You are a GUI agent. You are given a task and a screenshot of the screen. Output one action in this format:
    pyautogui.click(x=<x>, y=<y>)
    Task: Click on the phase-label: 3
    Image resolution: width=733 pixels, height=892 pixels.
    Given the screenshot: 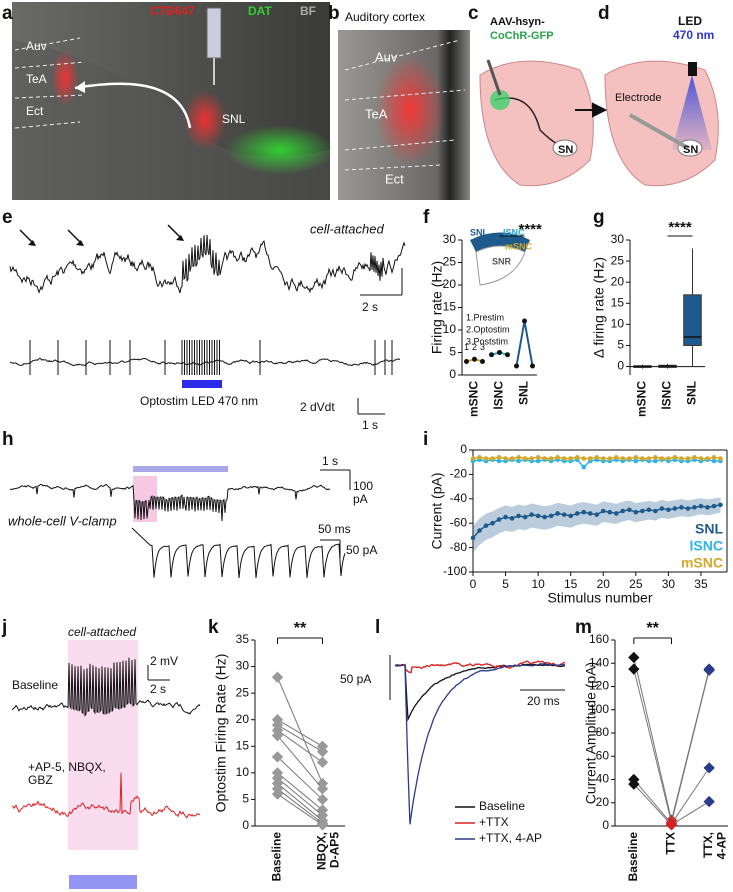 What is the action you would take?
    pyautogui.click(x=482, y=347)
    